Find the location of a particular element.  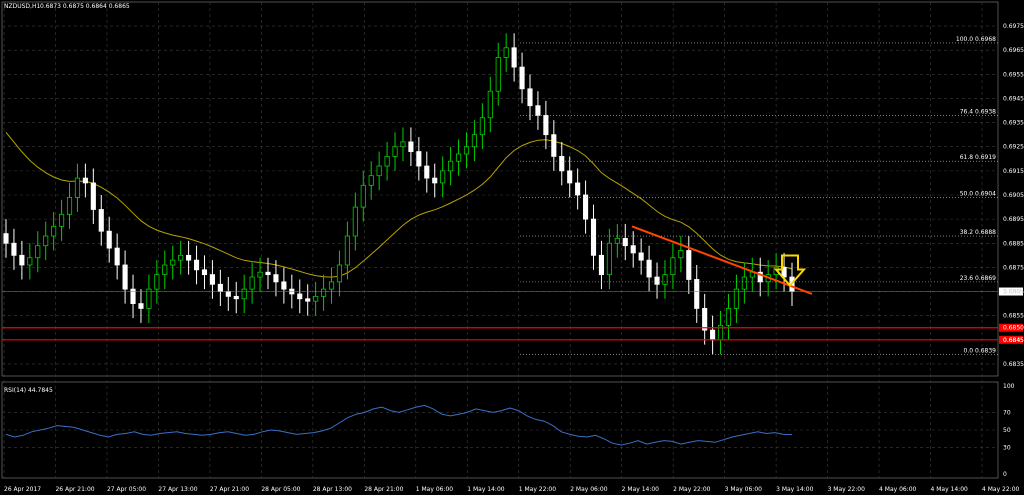

x-tick-label: 26 Apr 21:00 is located at coordinates (74, 489).